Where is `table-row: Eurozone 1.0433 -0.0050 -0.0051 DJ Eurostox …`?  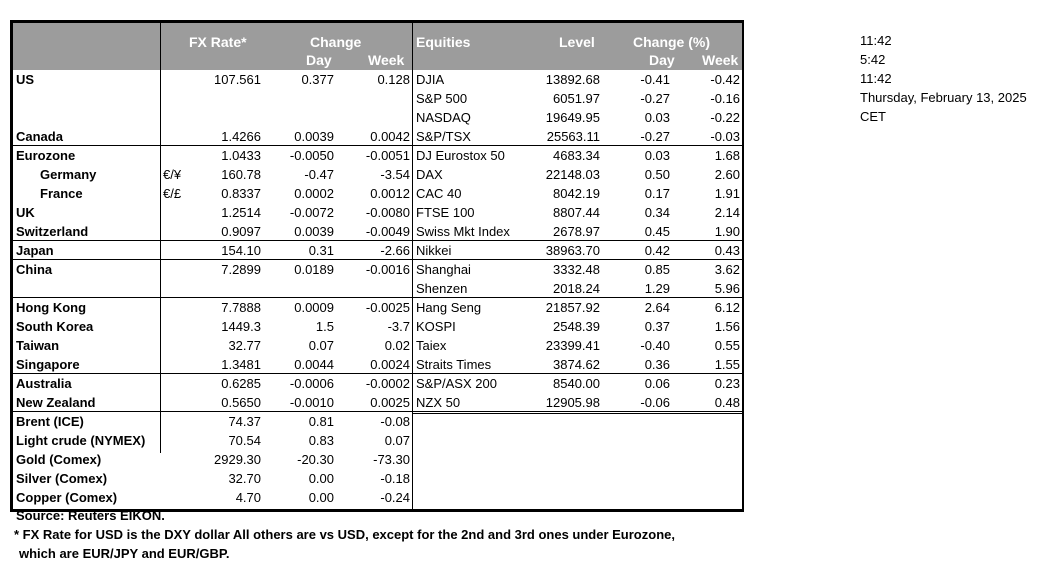
table-row: Eurozone 1.0433 -0.0050 -0.0051 DJ Eurostox … is located at coordinates (377, 155).